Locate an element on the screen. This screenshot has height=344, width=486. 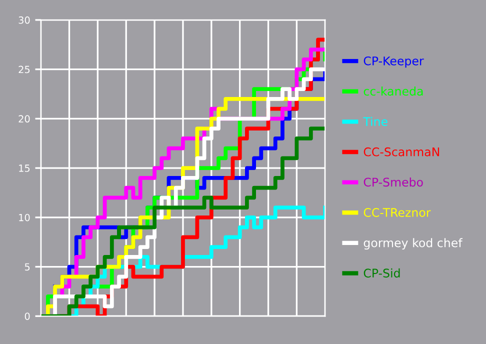
legend-label: CP-Sid is located at coordinates (382, 273).